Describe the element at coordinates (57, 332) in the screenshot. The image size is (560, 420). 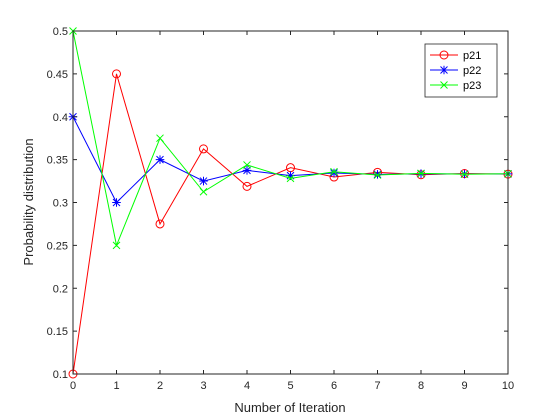
I see `y-tick-label: 0.15` at that location.